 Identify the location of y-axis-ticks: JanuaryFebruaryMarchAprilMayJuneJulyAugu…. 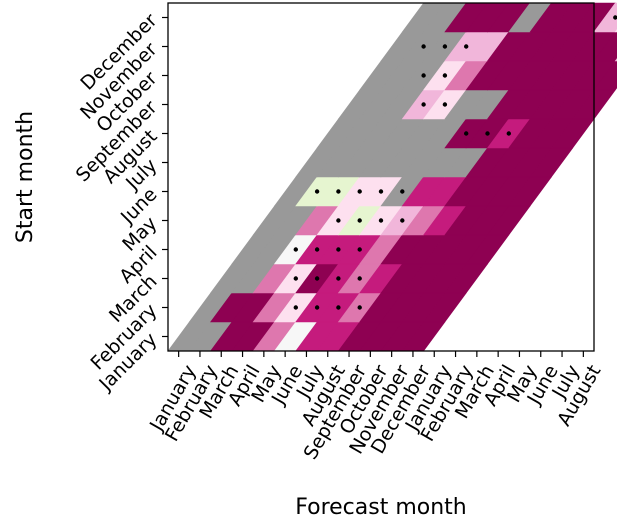
(120, 202).